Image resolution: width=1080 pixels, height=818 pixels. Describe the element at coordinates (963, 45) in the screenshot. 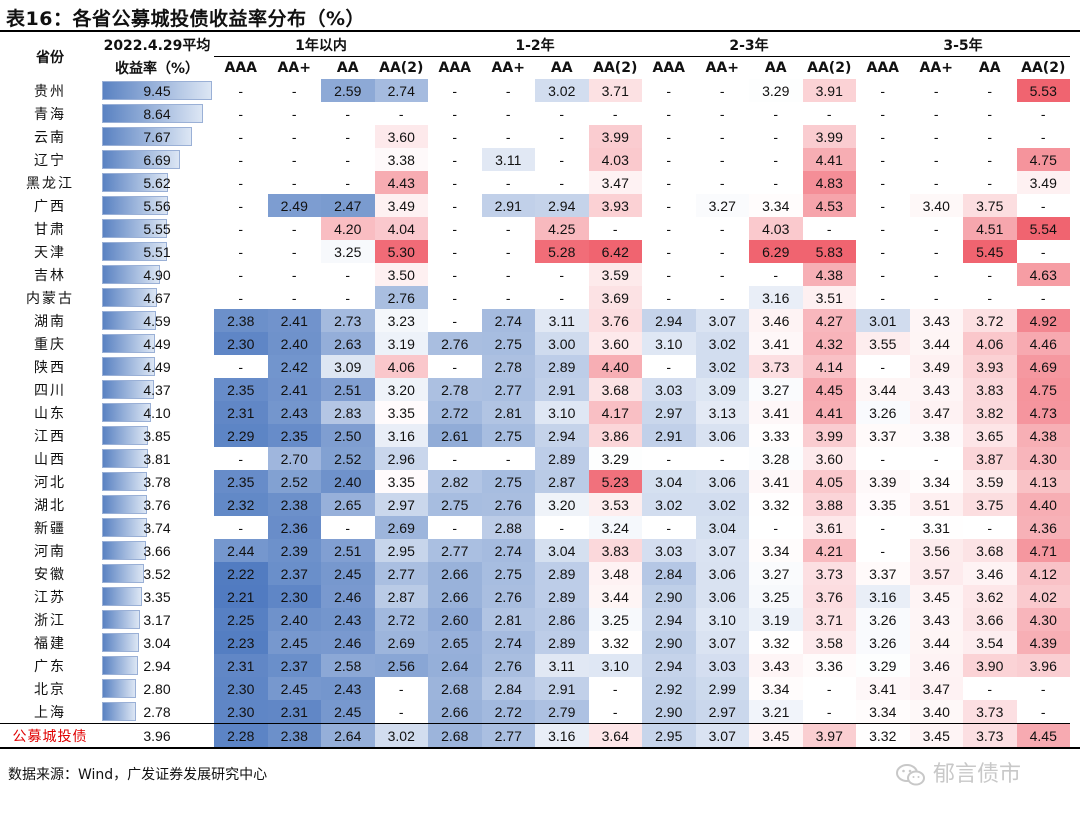

I see `header-group-4: 3-5年` at that location.